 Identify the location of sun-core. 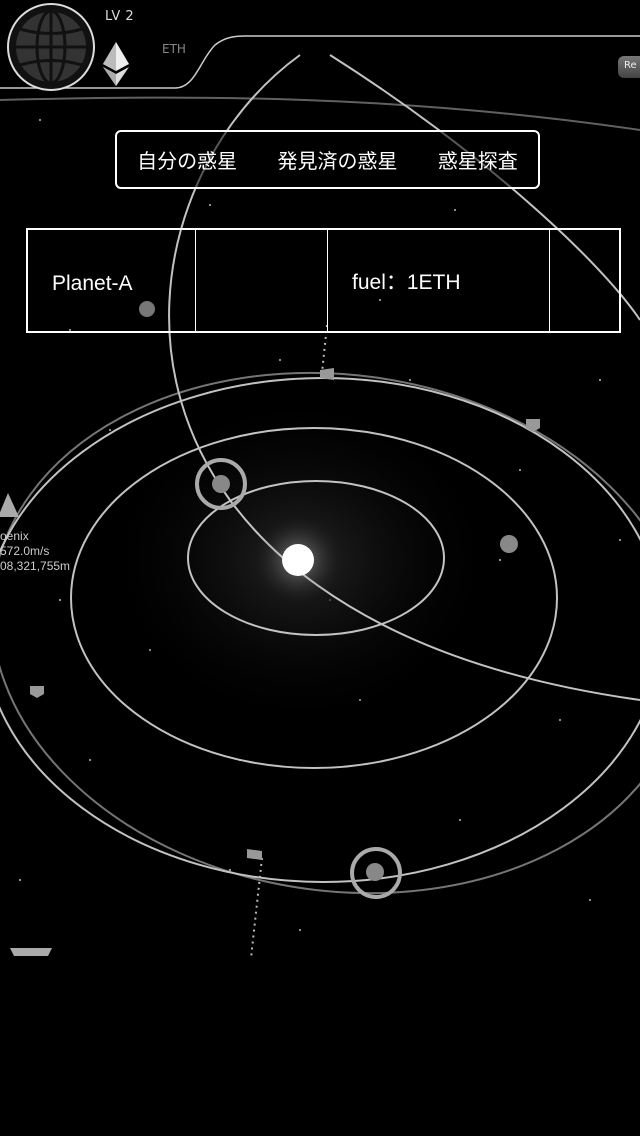
(298, 560).